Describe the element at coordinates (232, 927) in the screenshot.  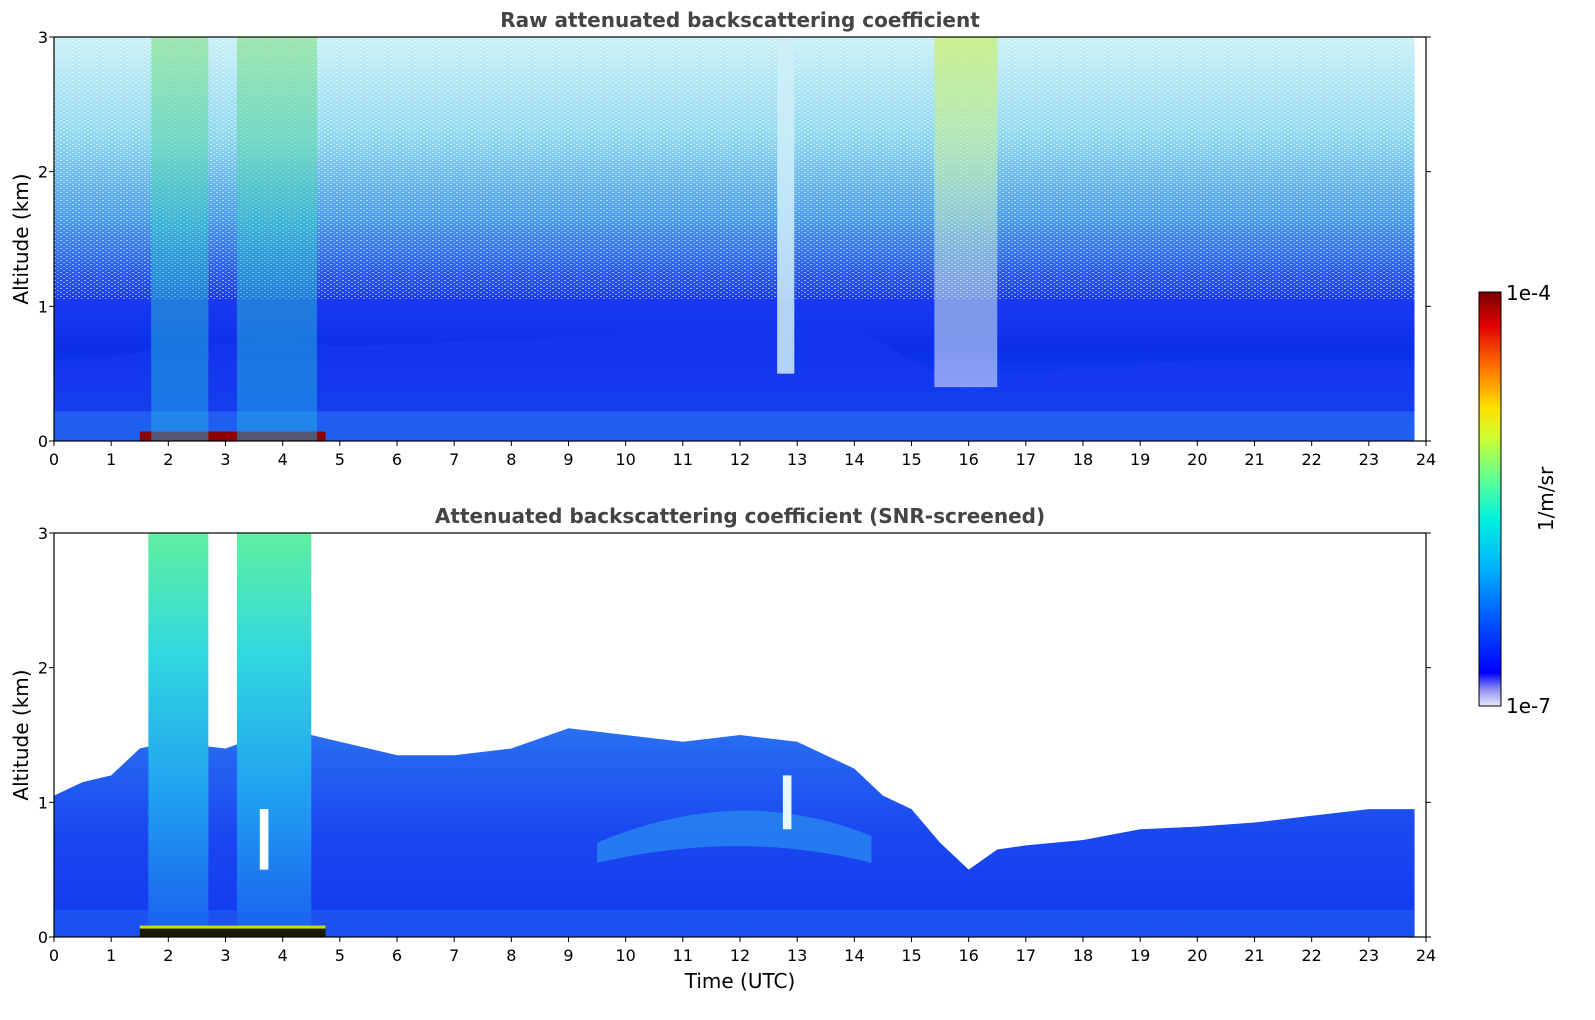
I see `screened-surface-return-edge` at that location.